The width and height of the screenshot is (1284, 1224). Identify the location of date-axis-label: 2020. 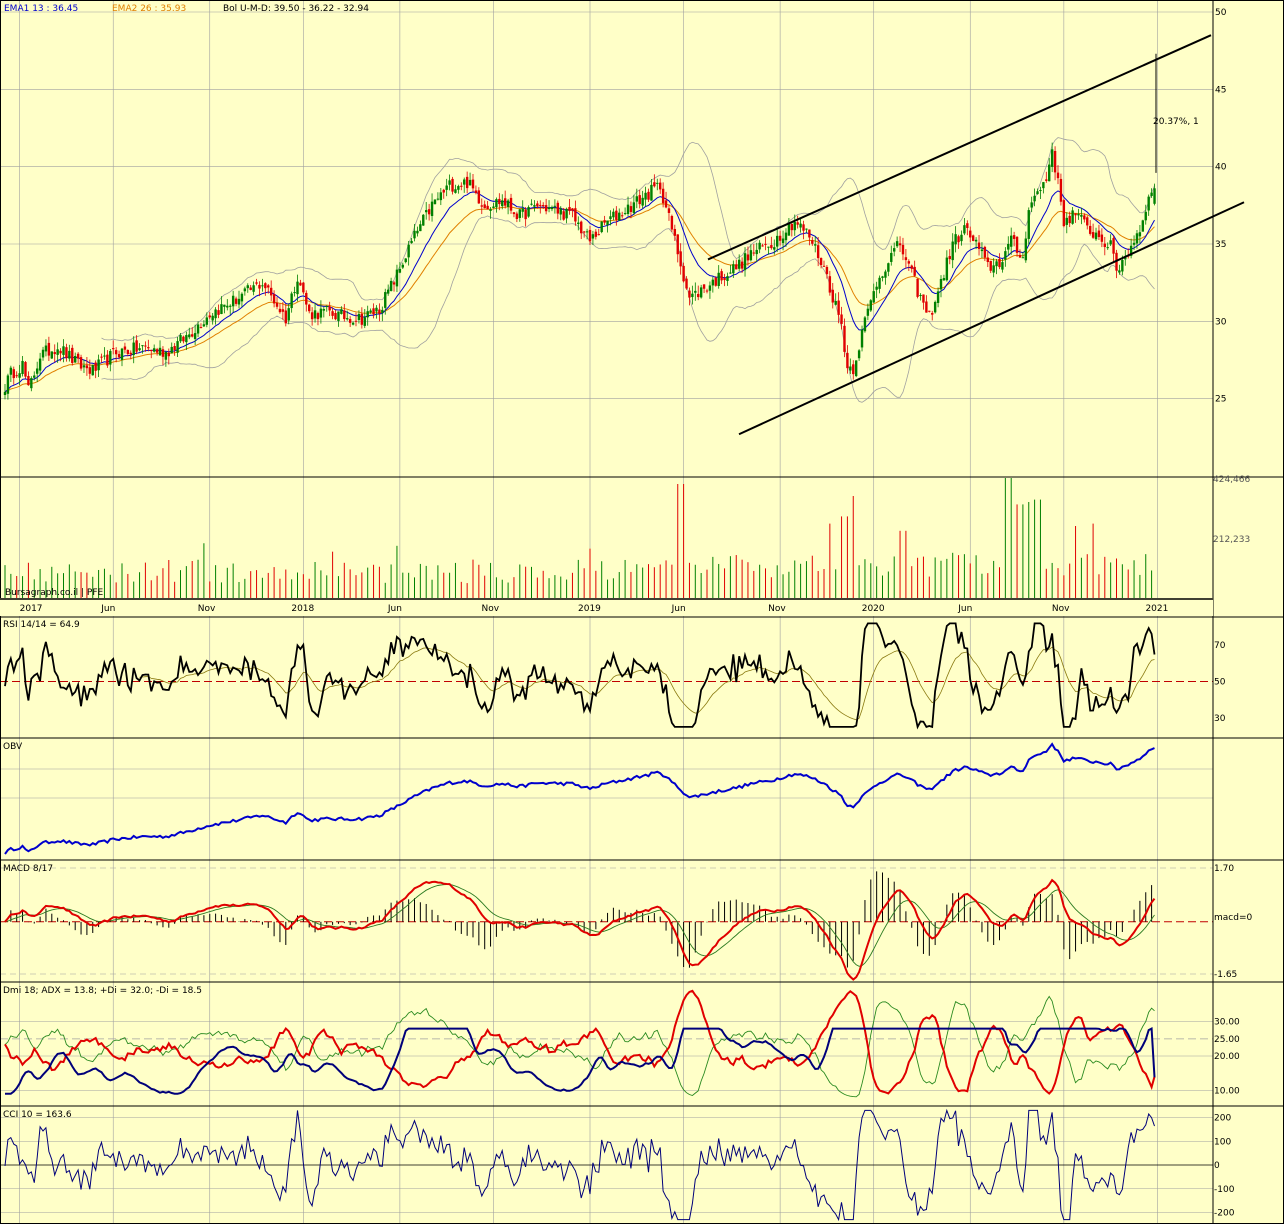
(873, 609).